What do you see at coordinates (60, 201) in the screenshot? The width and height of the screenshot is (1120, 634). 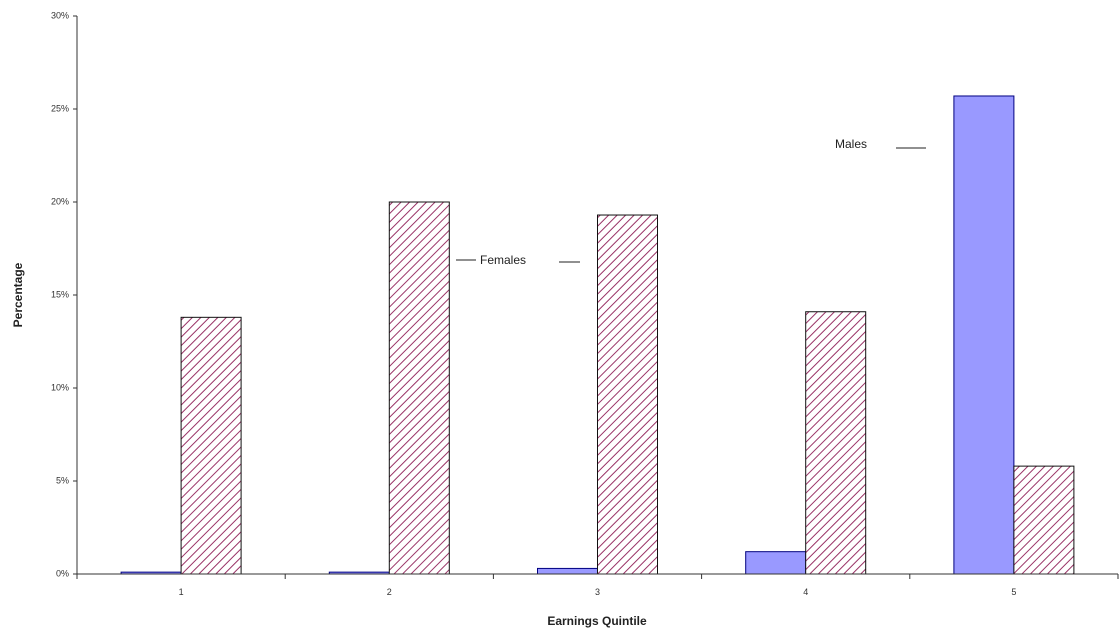 I see `y-tick-label: 20%` at bounding box center [60, 201].